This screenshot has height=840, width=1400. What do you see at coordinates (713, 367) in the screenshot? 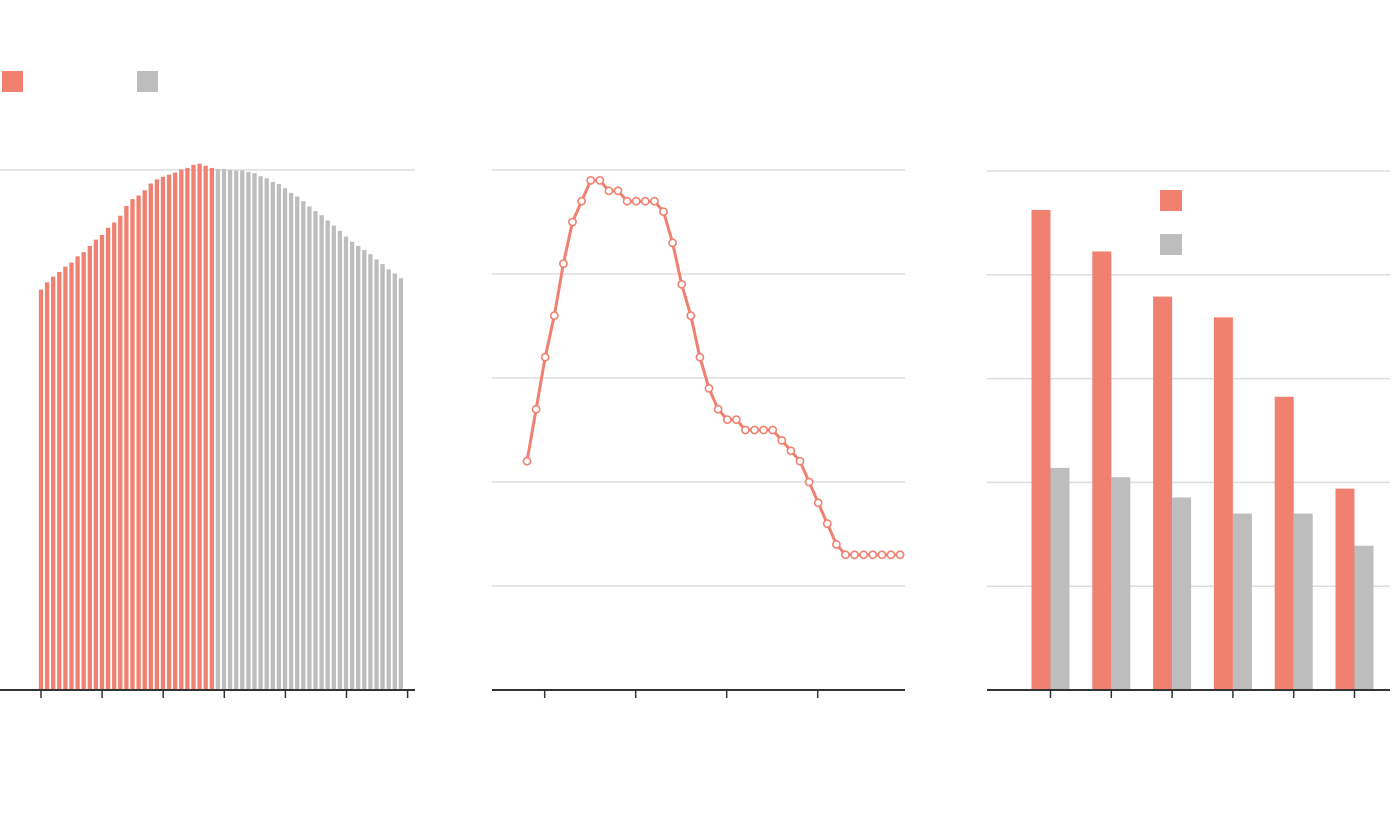
I see `series-line` at bounding box center [713, 367].